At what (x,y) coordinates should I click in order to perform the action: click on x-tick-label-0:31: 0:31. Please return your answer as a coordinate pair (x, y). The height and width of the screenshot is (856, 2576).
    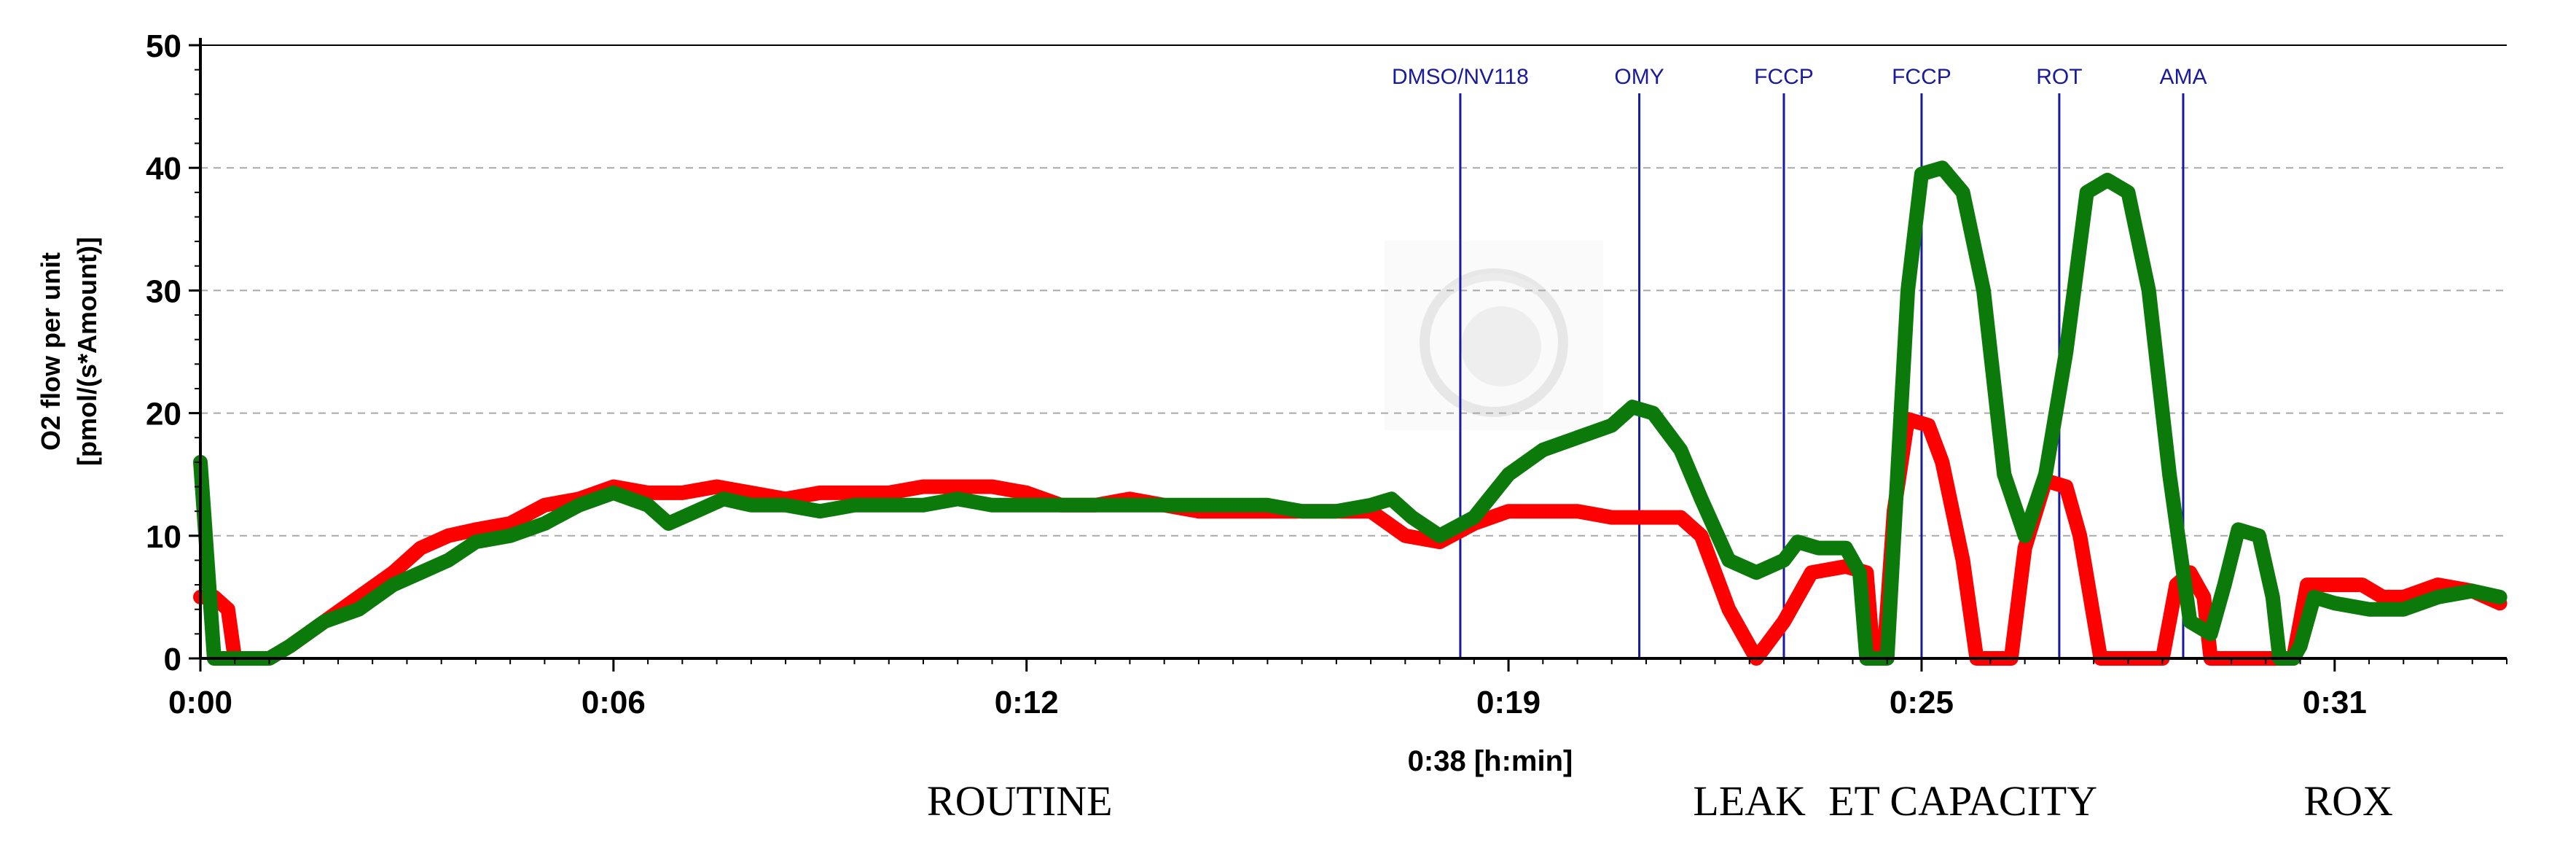
    Looking at the image, I should click on (2335, 702).